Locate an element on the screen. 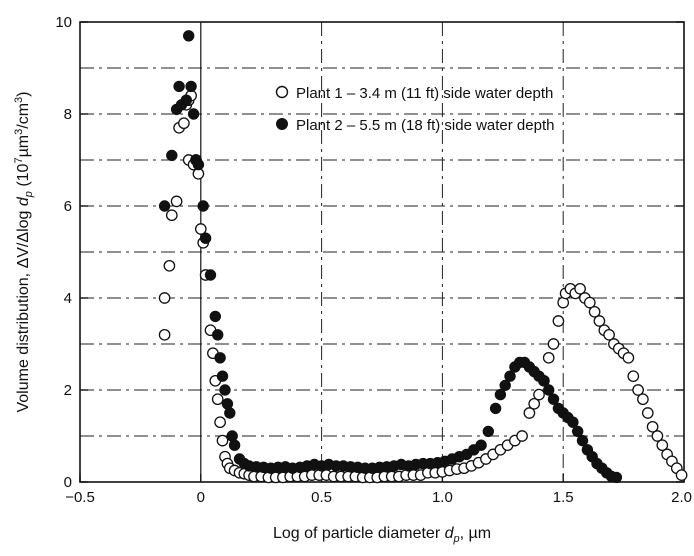 This screenshot has width=694, height=556. legend-label-plant-2: Plant 2 – 5.5 m (18 ft) side water depth is located at coordinates (425, 125).